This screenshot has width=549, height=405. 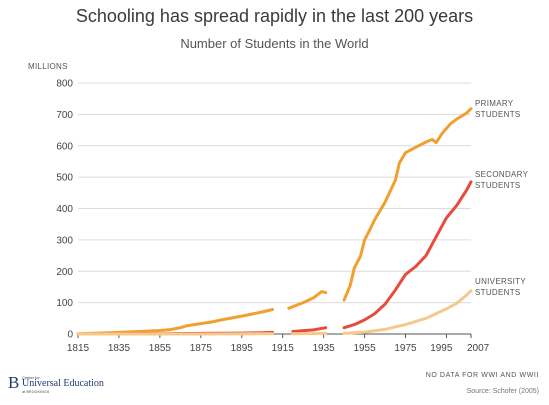 What do you see at coordinates (63, 383) in the screenshot?
I see `logo-main-text: Universal Education` at bounding box center [63, 383].